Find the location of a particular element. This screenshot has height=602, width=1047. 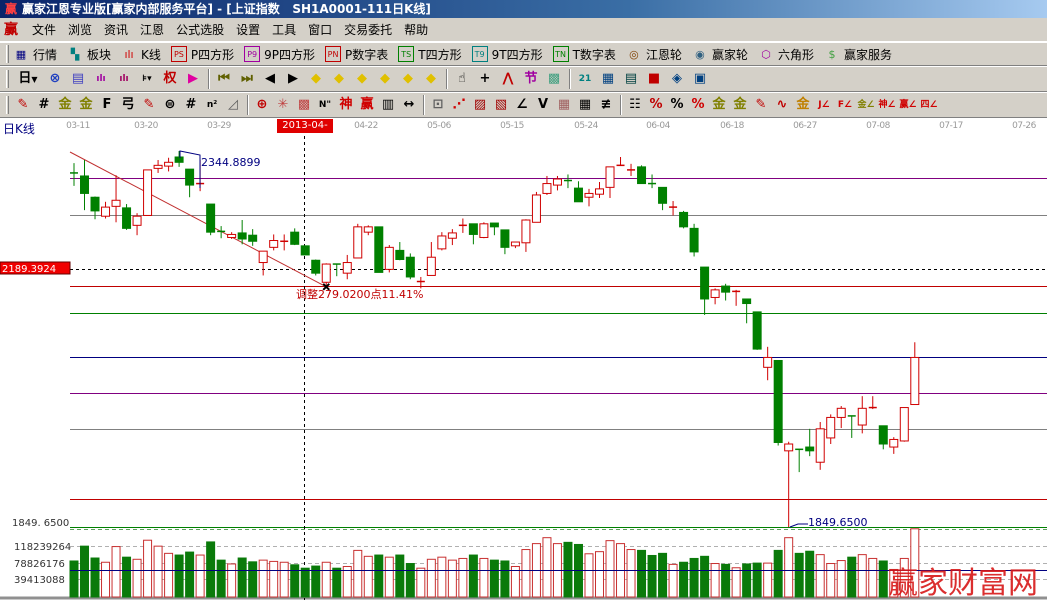

notes-icon: ▤ is located at coordinates (631, 78).